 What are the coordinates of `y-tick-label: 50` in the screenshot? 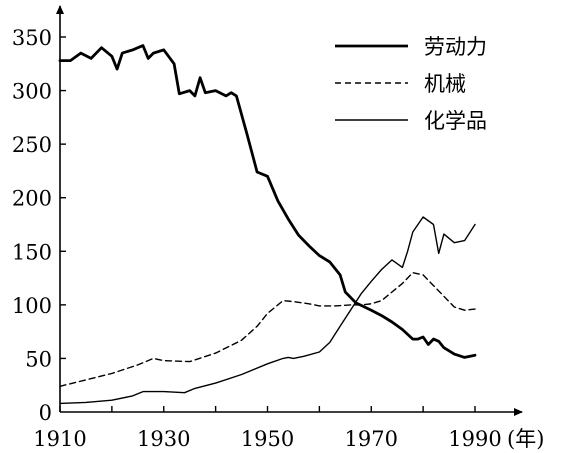 It's located at (38, 359).